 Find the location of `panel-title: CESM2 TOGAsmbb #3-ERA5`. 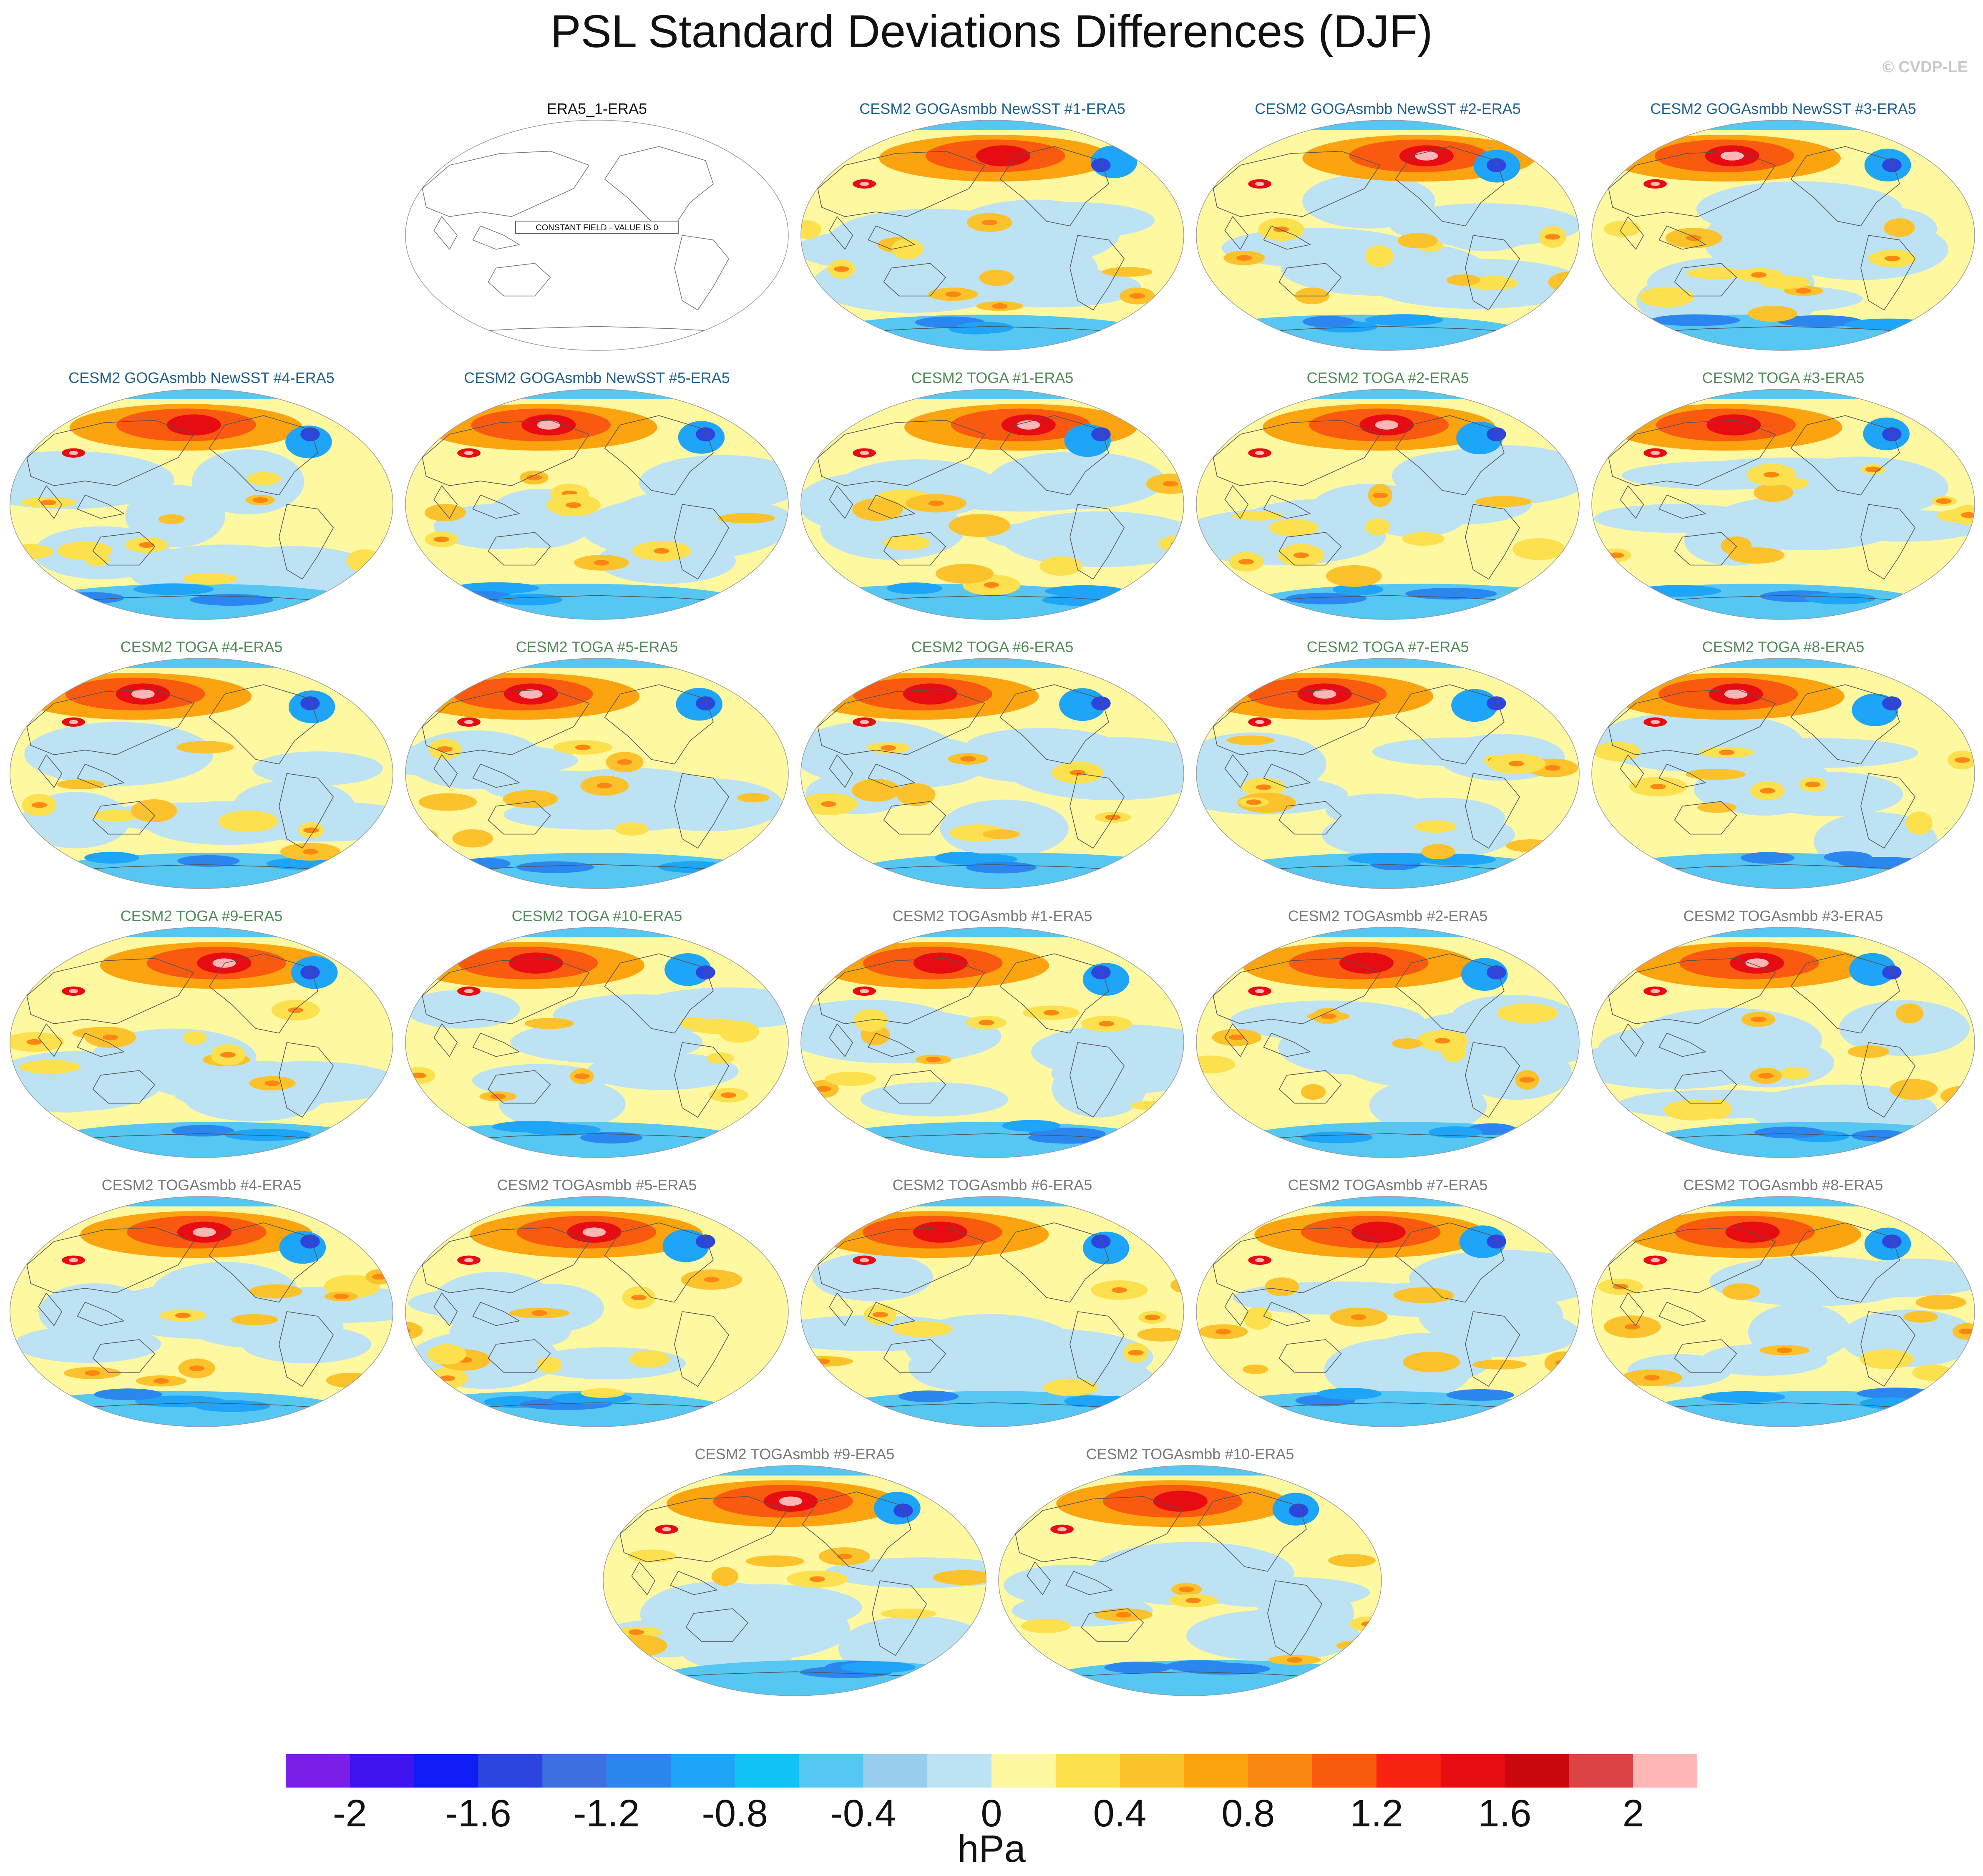

panel-title: CESM2 TOGAsmbb #3-ERA5 is located at coordinates (1783, 915).